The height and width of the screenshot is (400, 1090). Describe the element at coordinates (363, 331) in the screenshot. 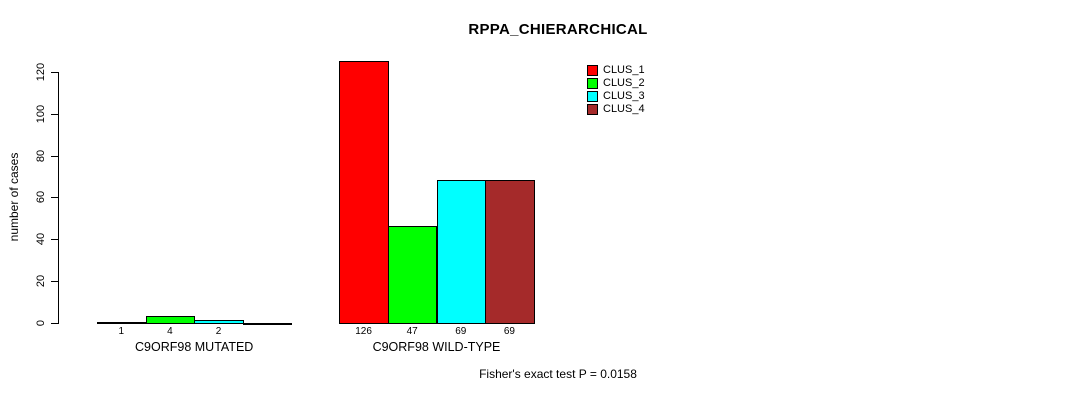

I see `bar-value-label: 126` at that location.